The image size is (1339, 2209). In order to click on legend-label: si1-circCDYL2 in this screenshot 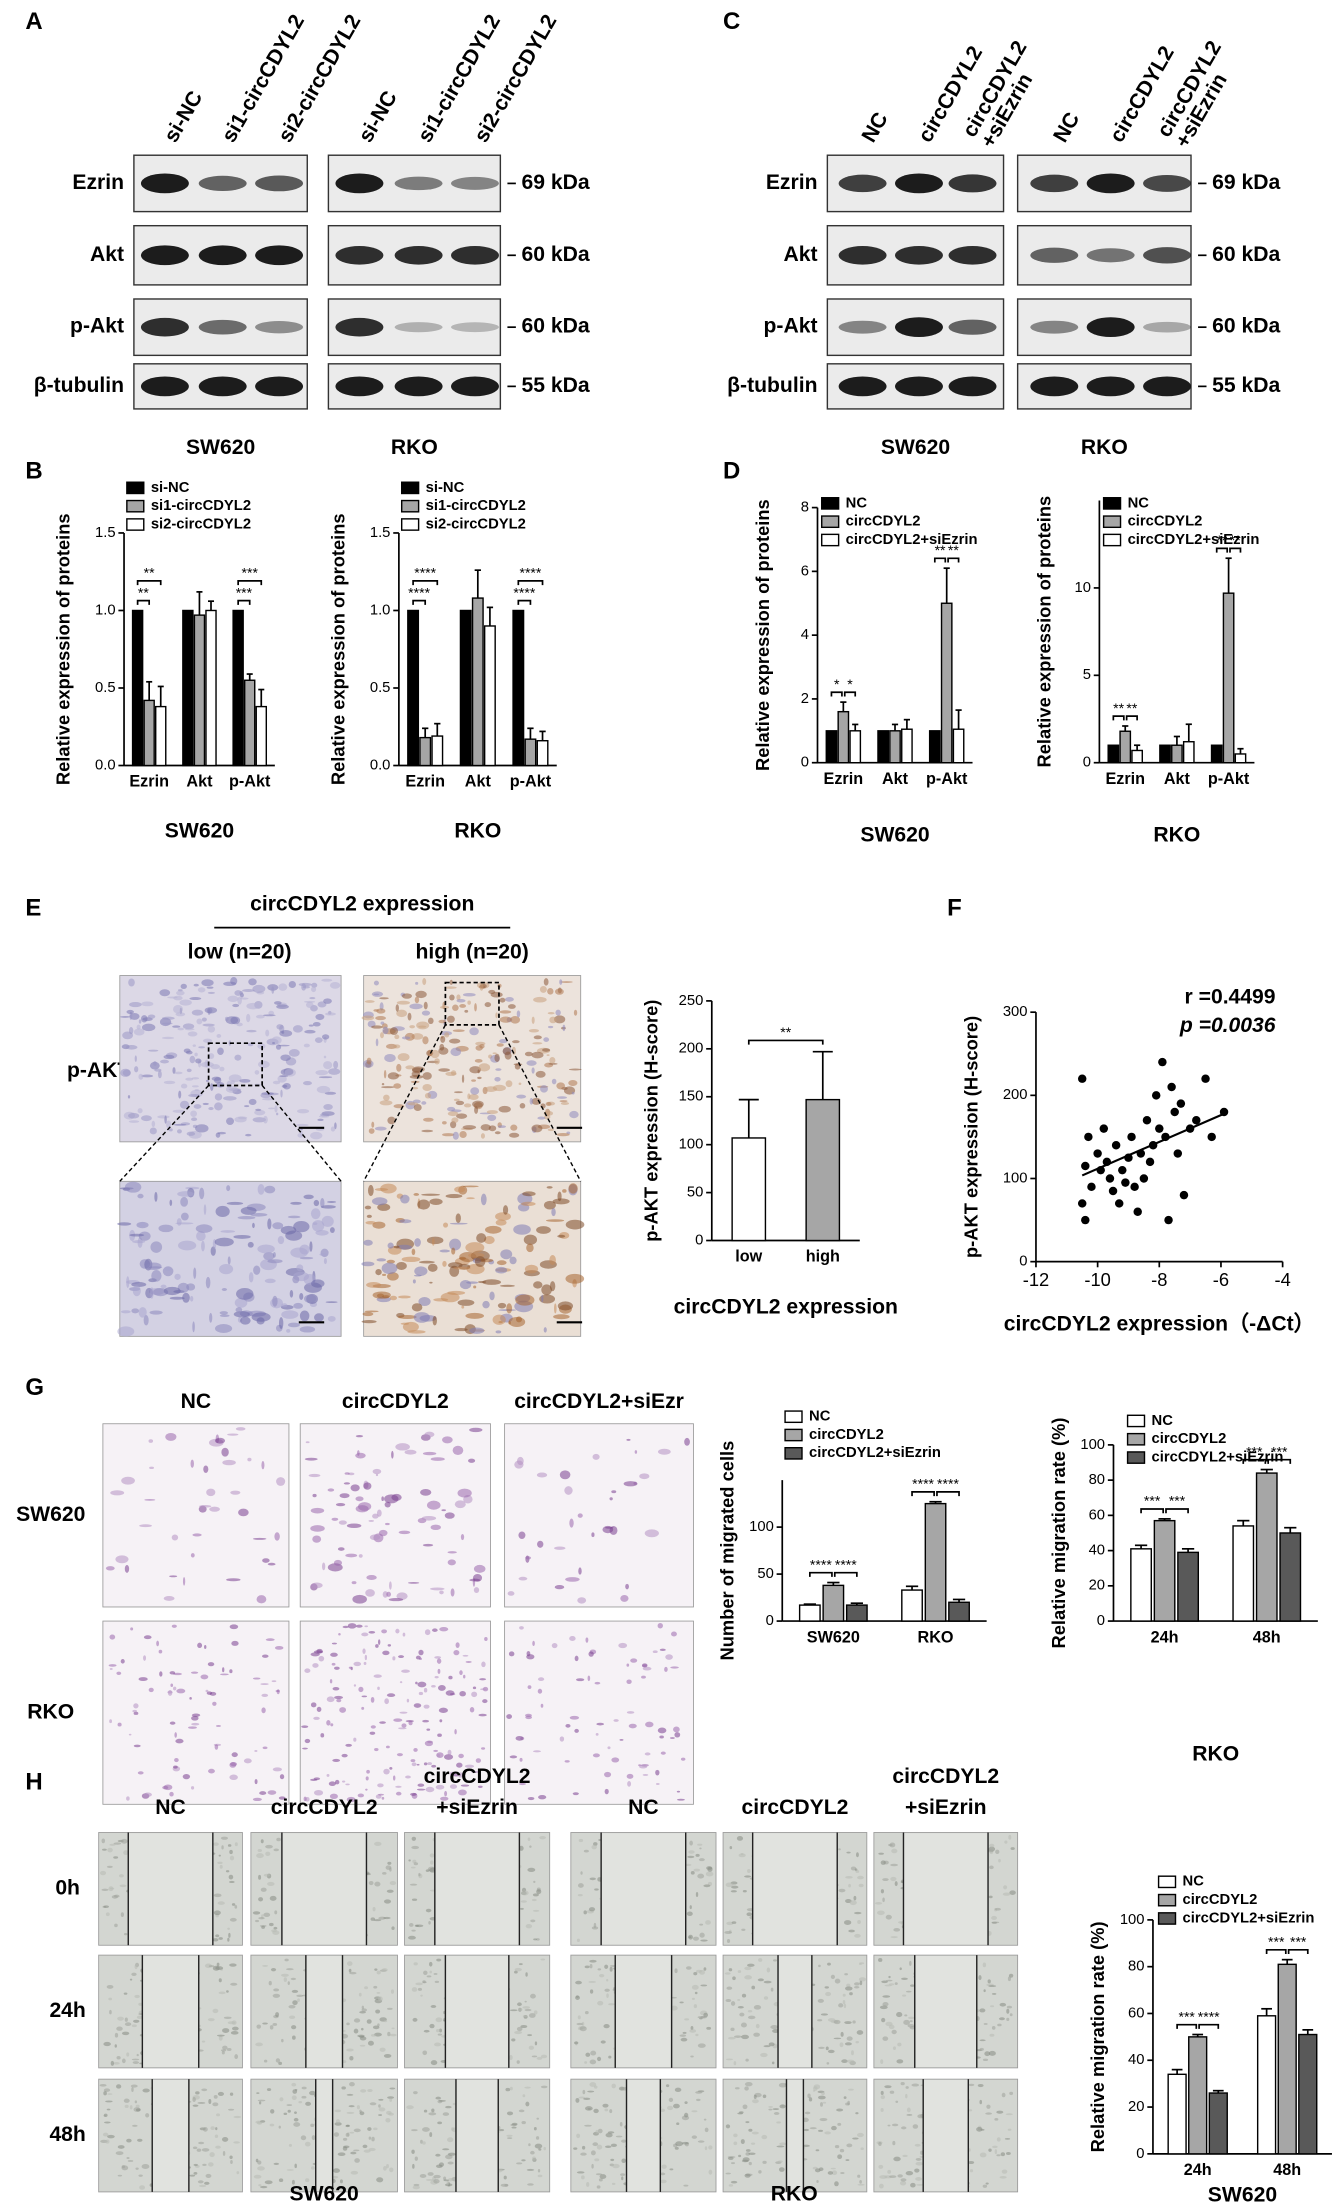, I will do `click(476, 506)`.